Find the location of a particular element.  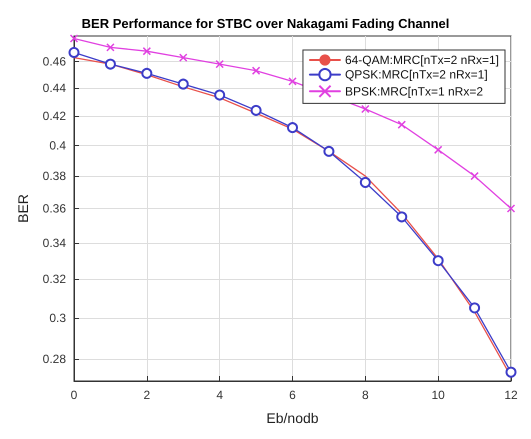

x-axis-title: Eb/nodb is located at coordinates (292, 418).